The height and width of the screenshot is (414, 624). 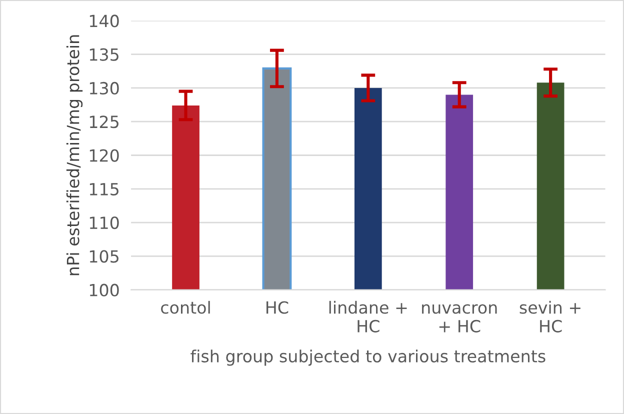 I want to click on y-tick-label: 135, so click(x=104, y=54).